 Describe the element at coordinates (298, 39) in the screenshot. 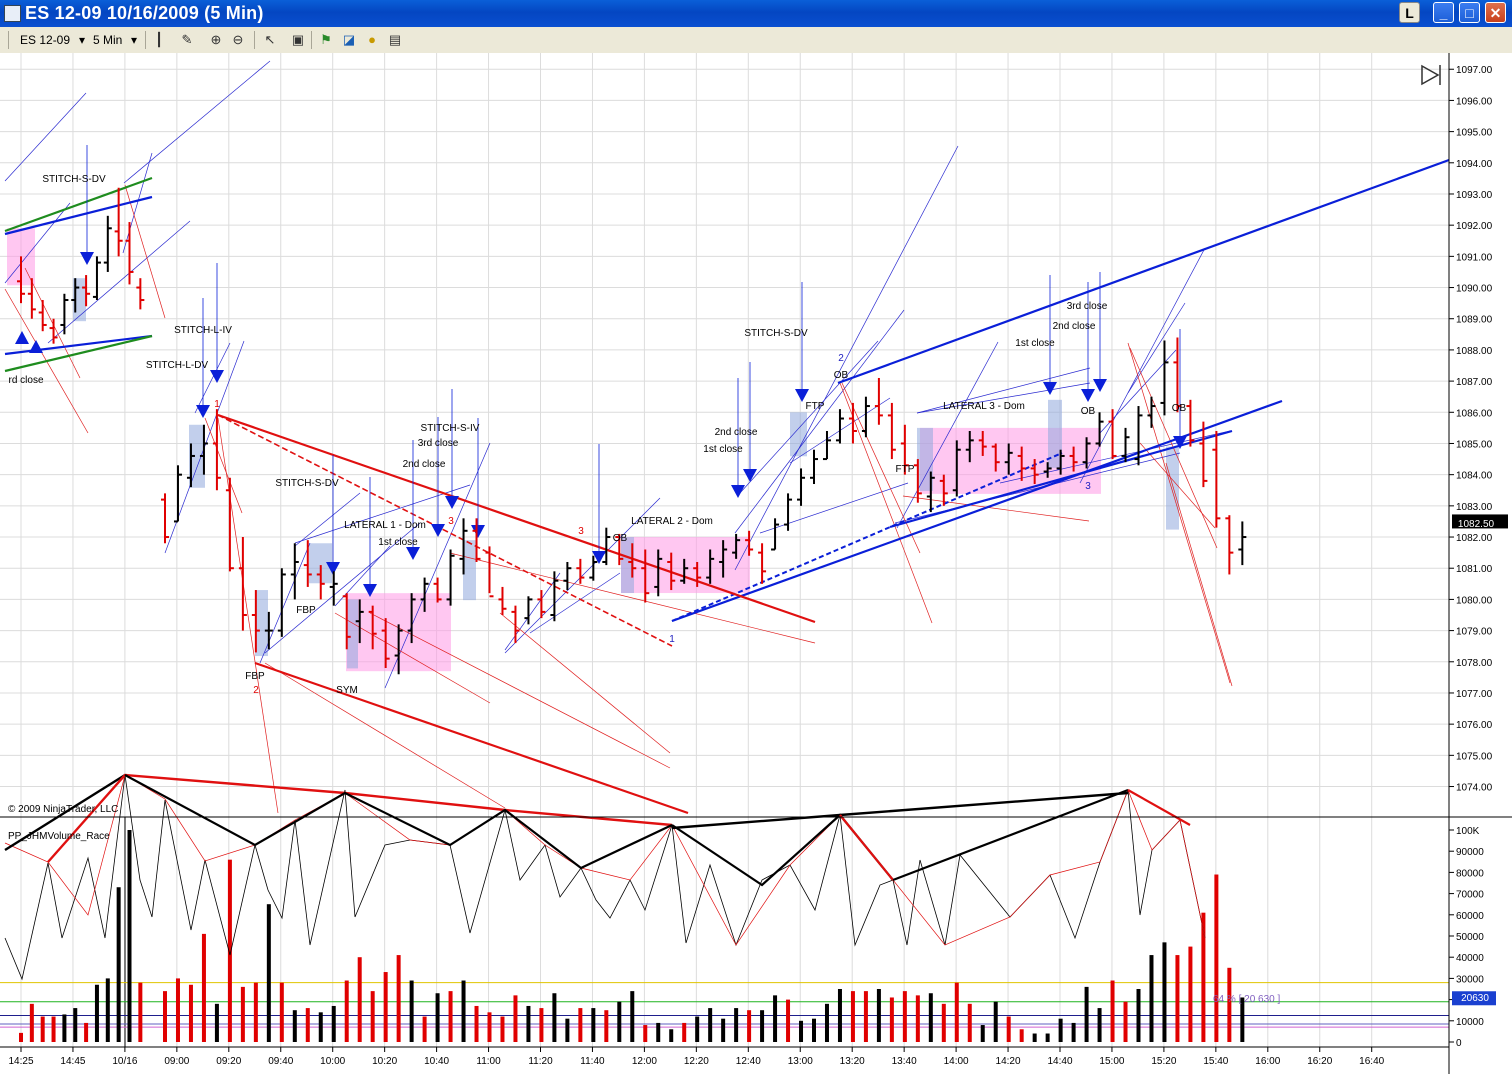

I see `properties-icon: ▣` at that location.